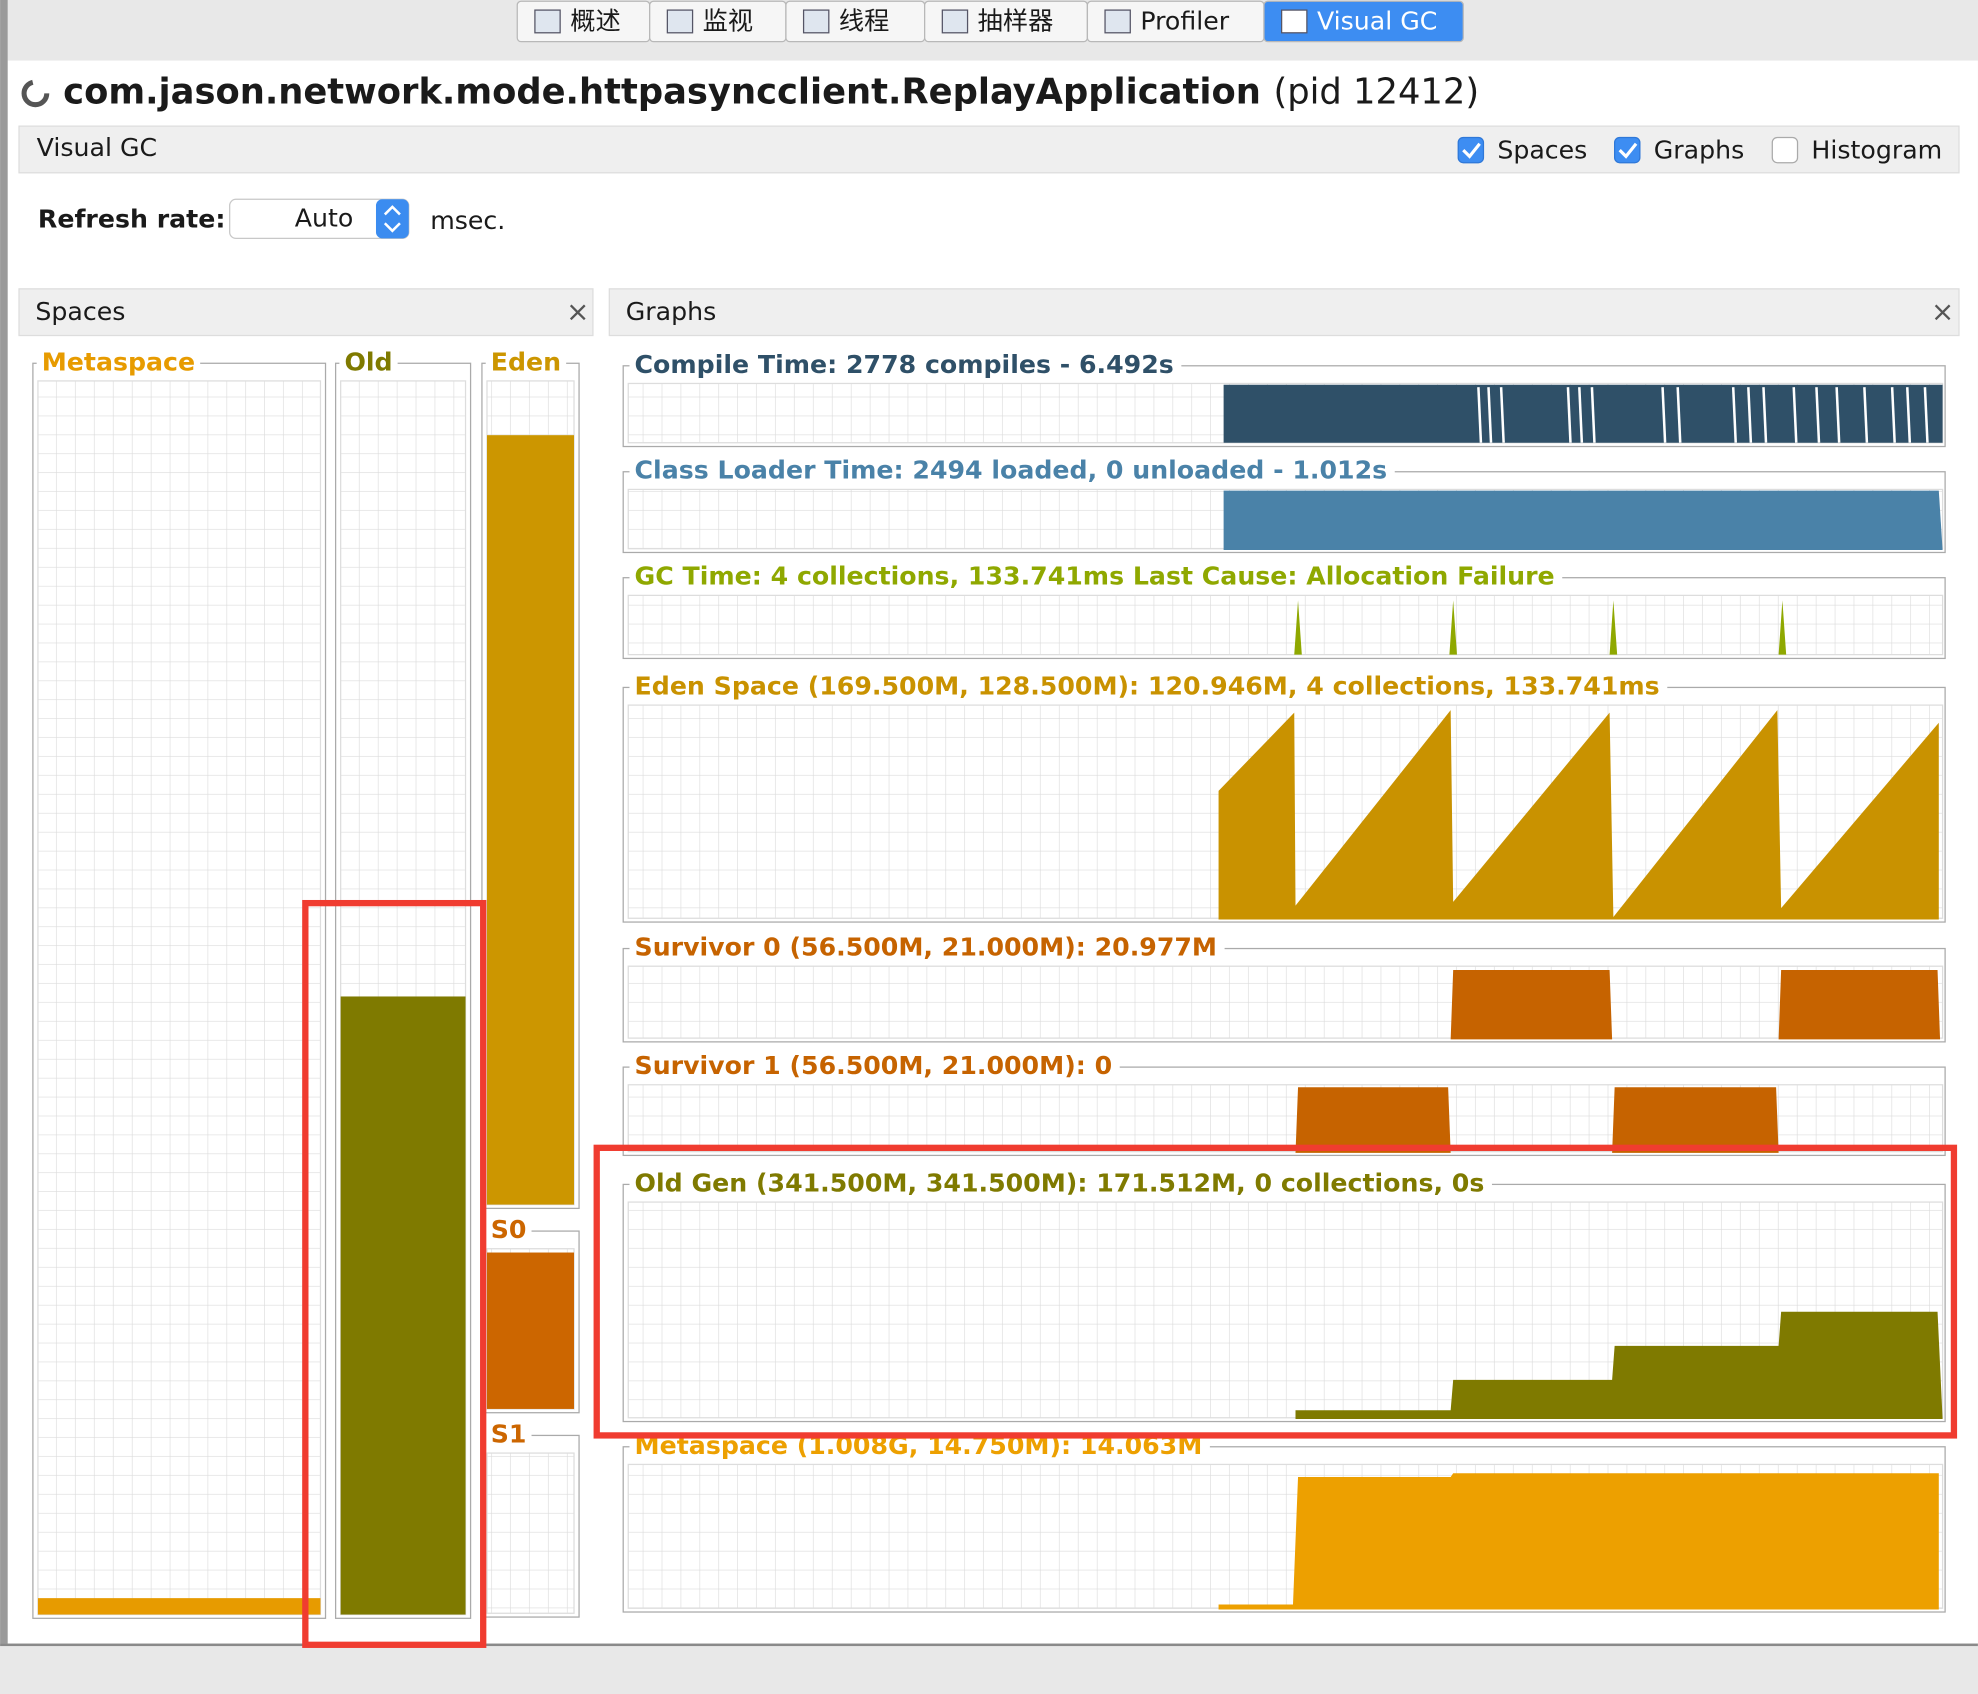  Describe the element at coordinates (926, 947) in the screenshot. I see `graph-title: Survivor 0 (56.500M, 21.000M): 20.977M` at that location.